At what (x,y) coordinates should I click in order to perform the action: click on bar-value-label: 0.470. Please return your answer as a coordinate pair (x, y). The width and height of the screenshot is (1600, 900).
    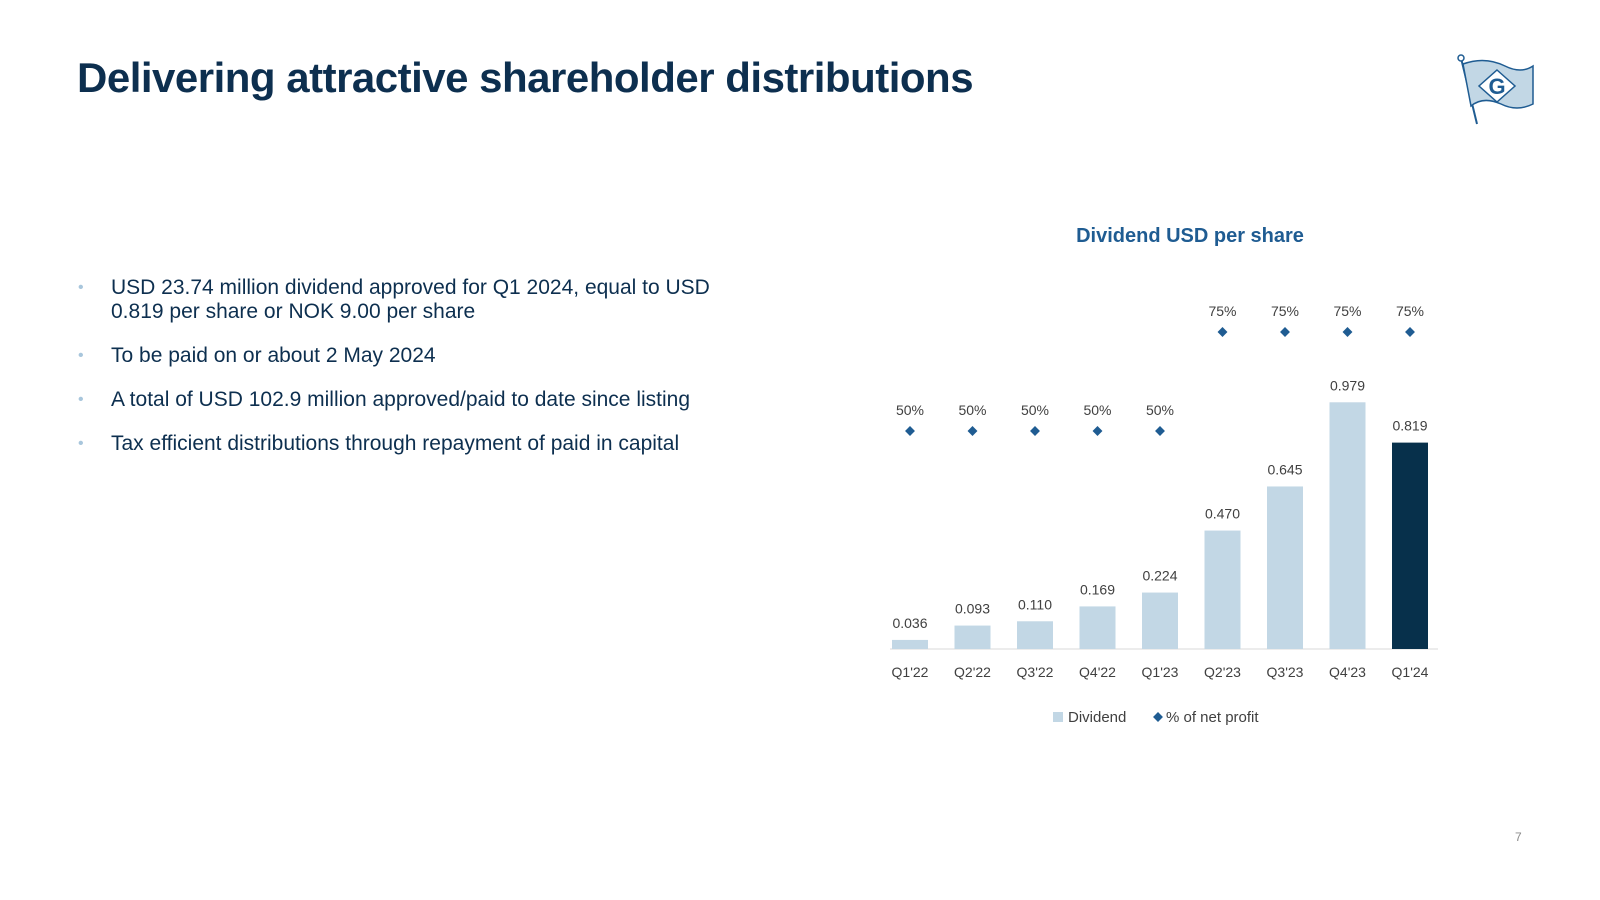
    Looking at the image, I should click on (1222, 514).